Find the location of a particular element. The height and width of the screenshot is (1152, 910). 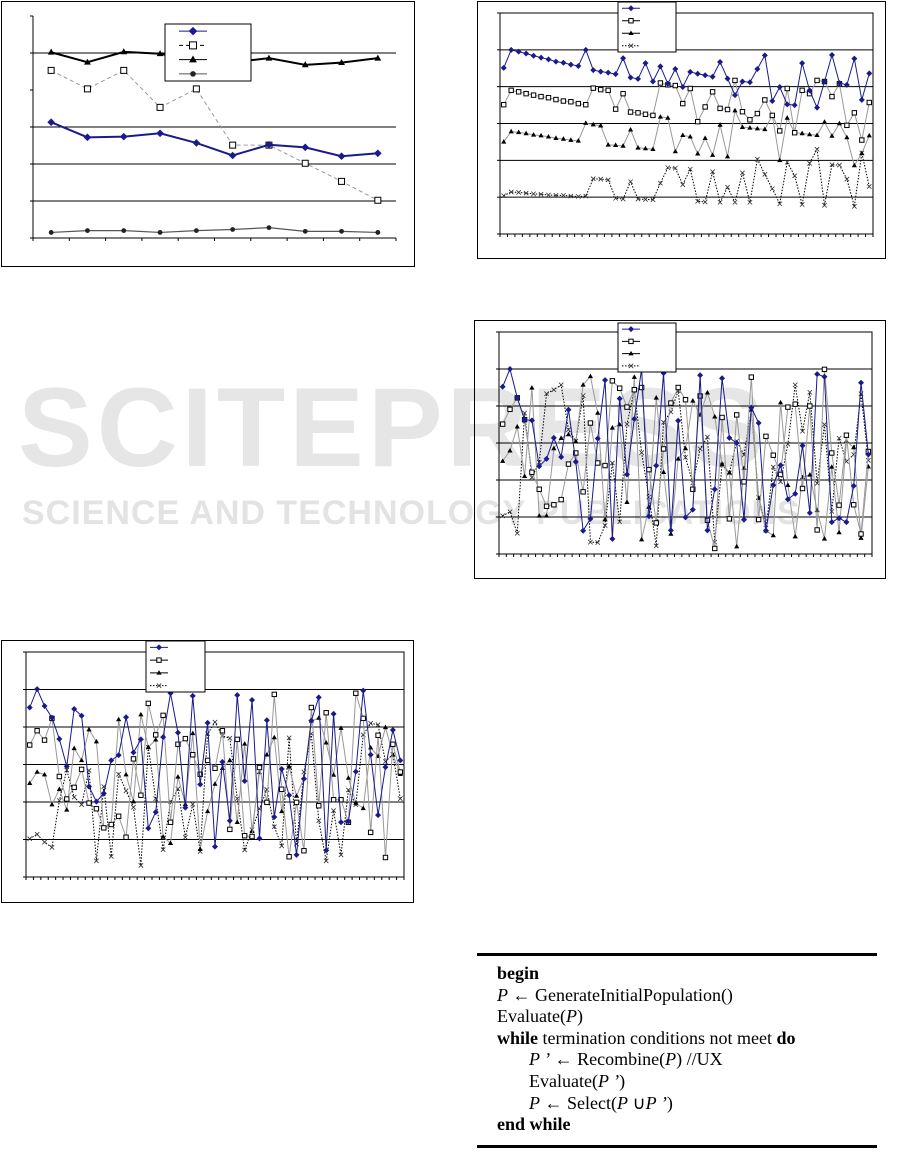

legend-marker-dot is located at coordinates (193, 74).